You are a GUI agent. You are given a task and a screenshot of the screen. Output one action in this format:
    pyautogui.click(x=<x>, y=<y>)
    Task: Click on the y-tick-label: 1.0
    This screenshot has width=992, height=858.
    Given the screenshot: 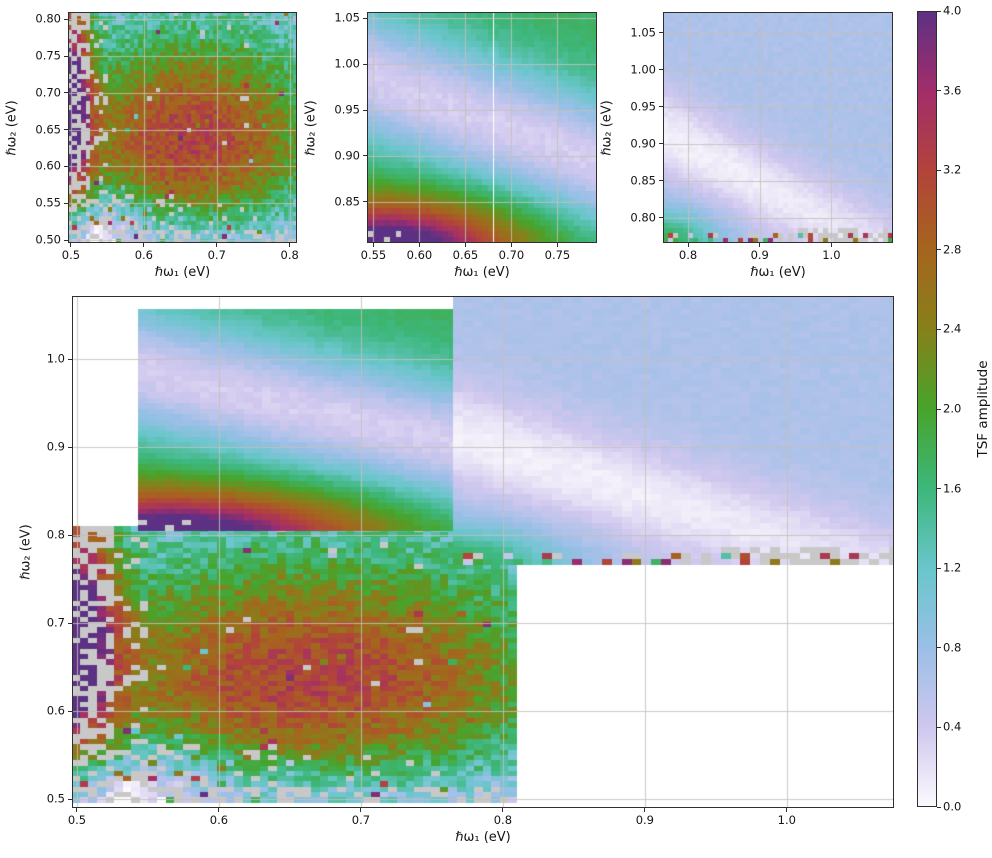 What is the action you would take?
    pyautogui.click(x=55, y=358)
    